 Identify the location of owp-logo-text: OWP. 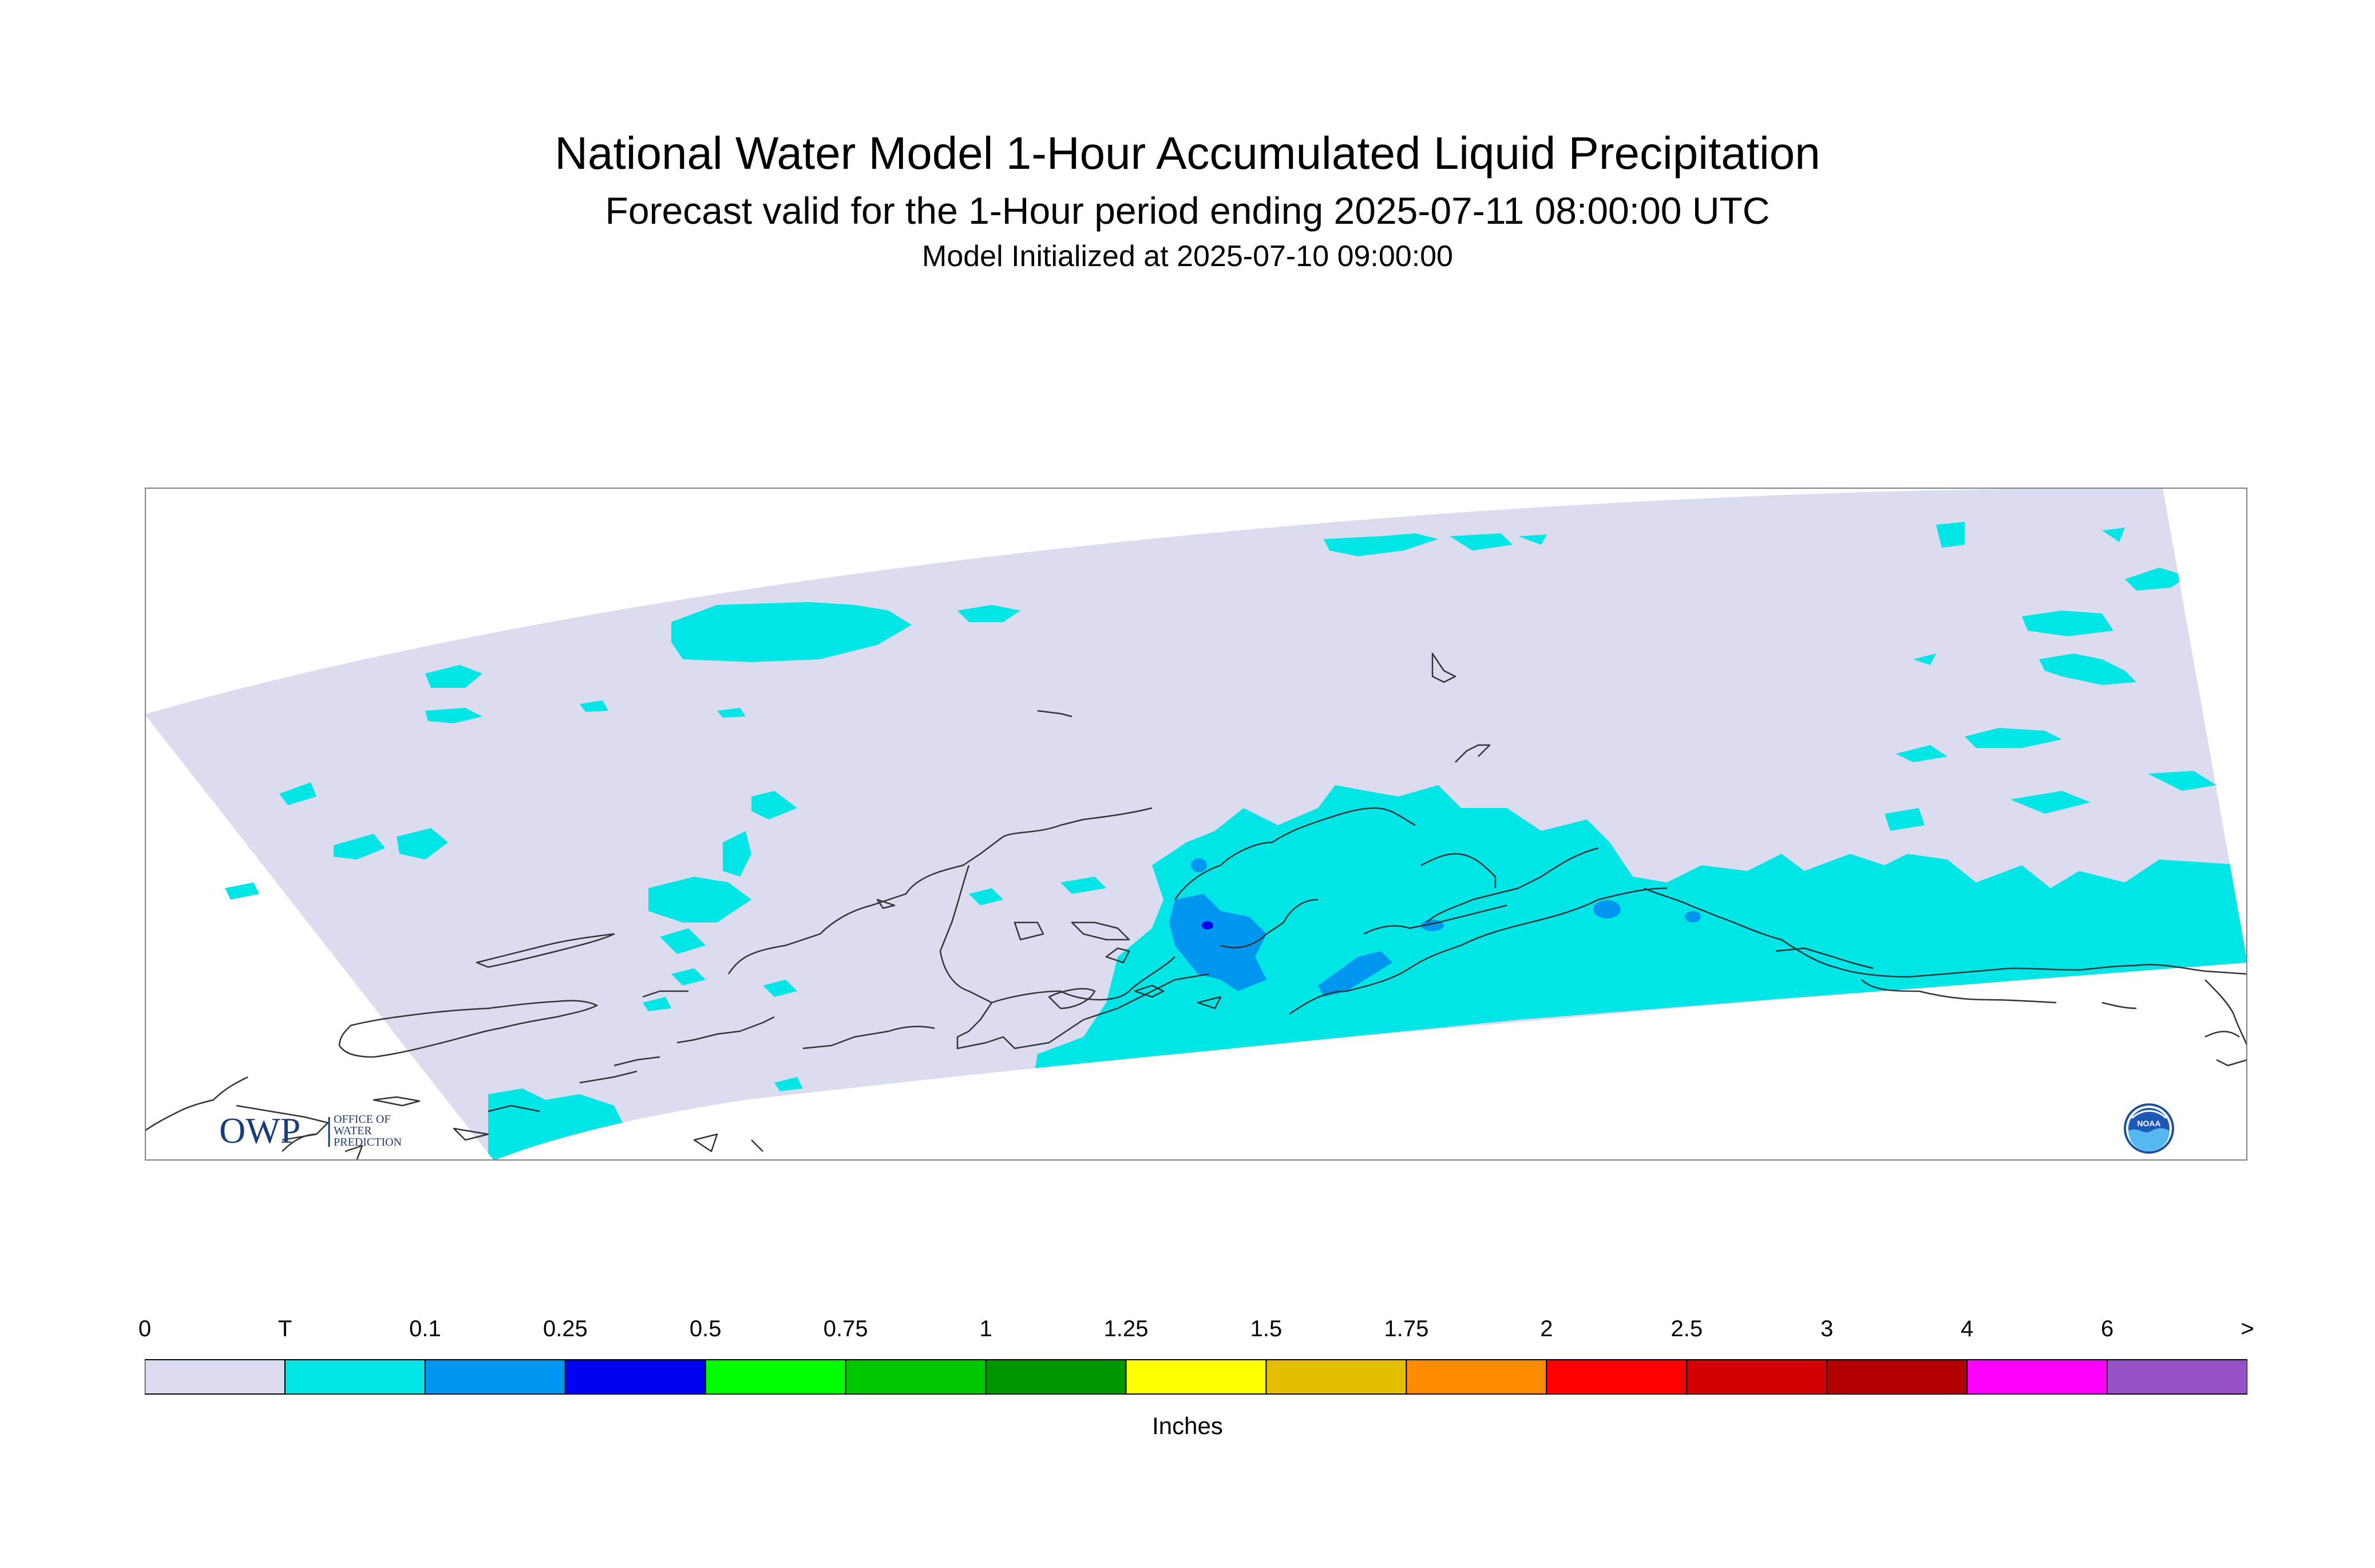
(260, 1130).